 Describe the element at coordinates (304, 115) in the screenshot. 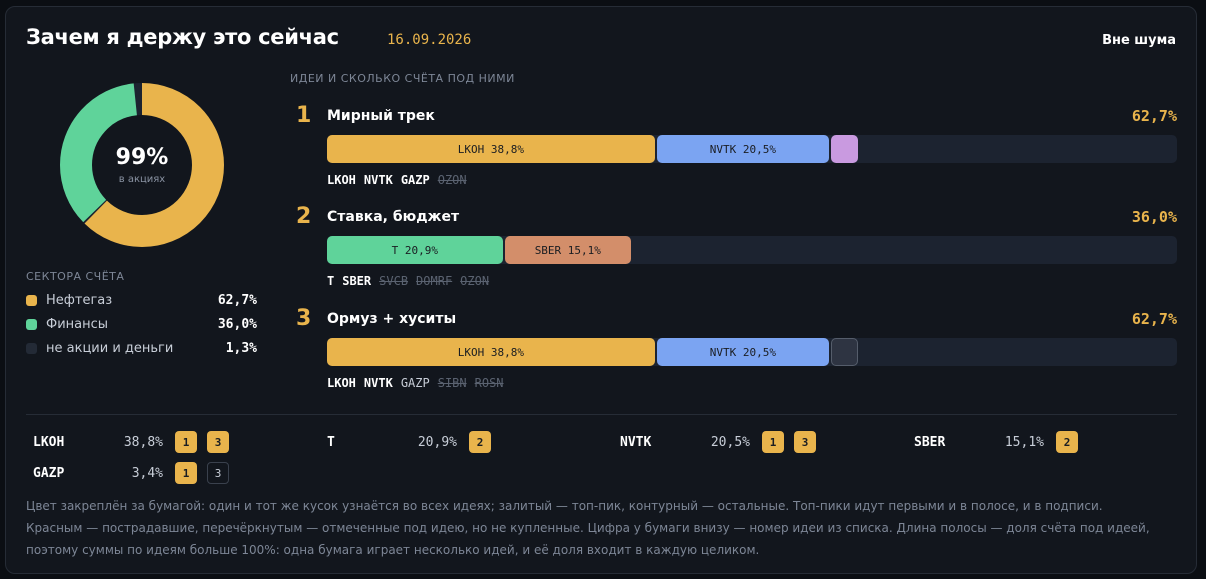

I see `idea-number: 1` at that location.